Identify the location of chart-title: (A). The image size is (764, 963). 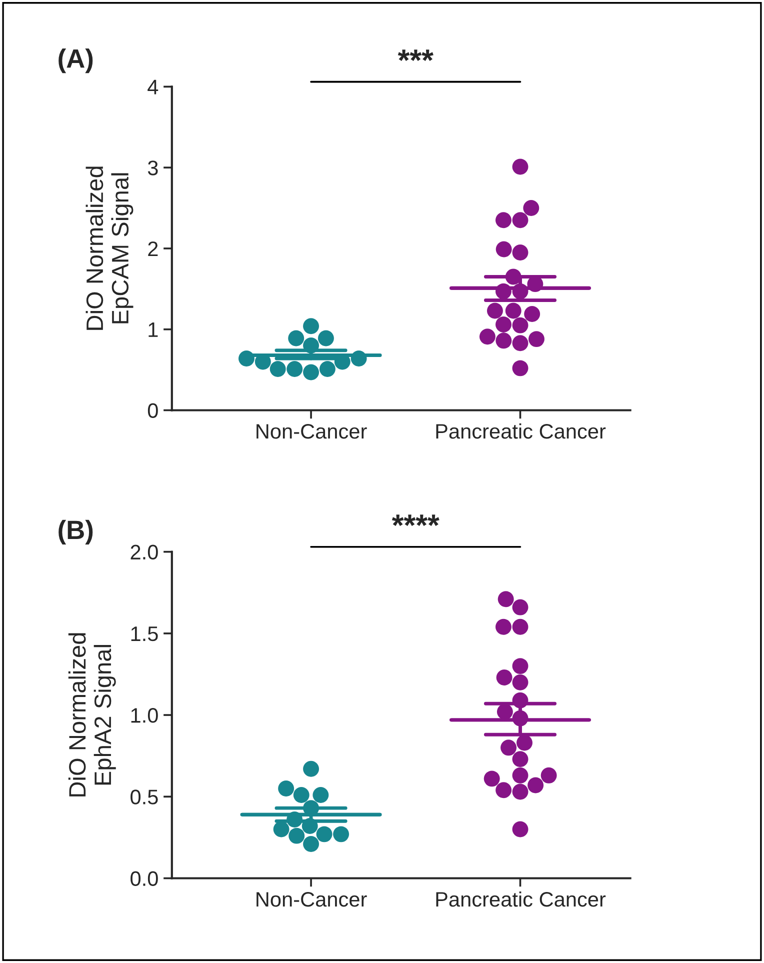
(75, 61).